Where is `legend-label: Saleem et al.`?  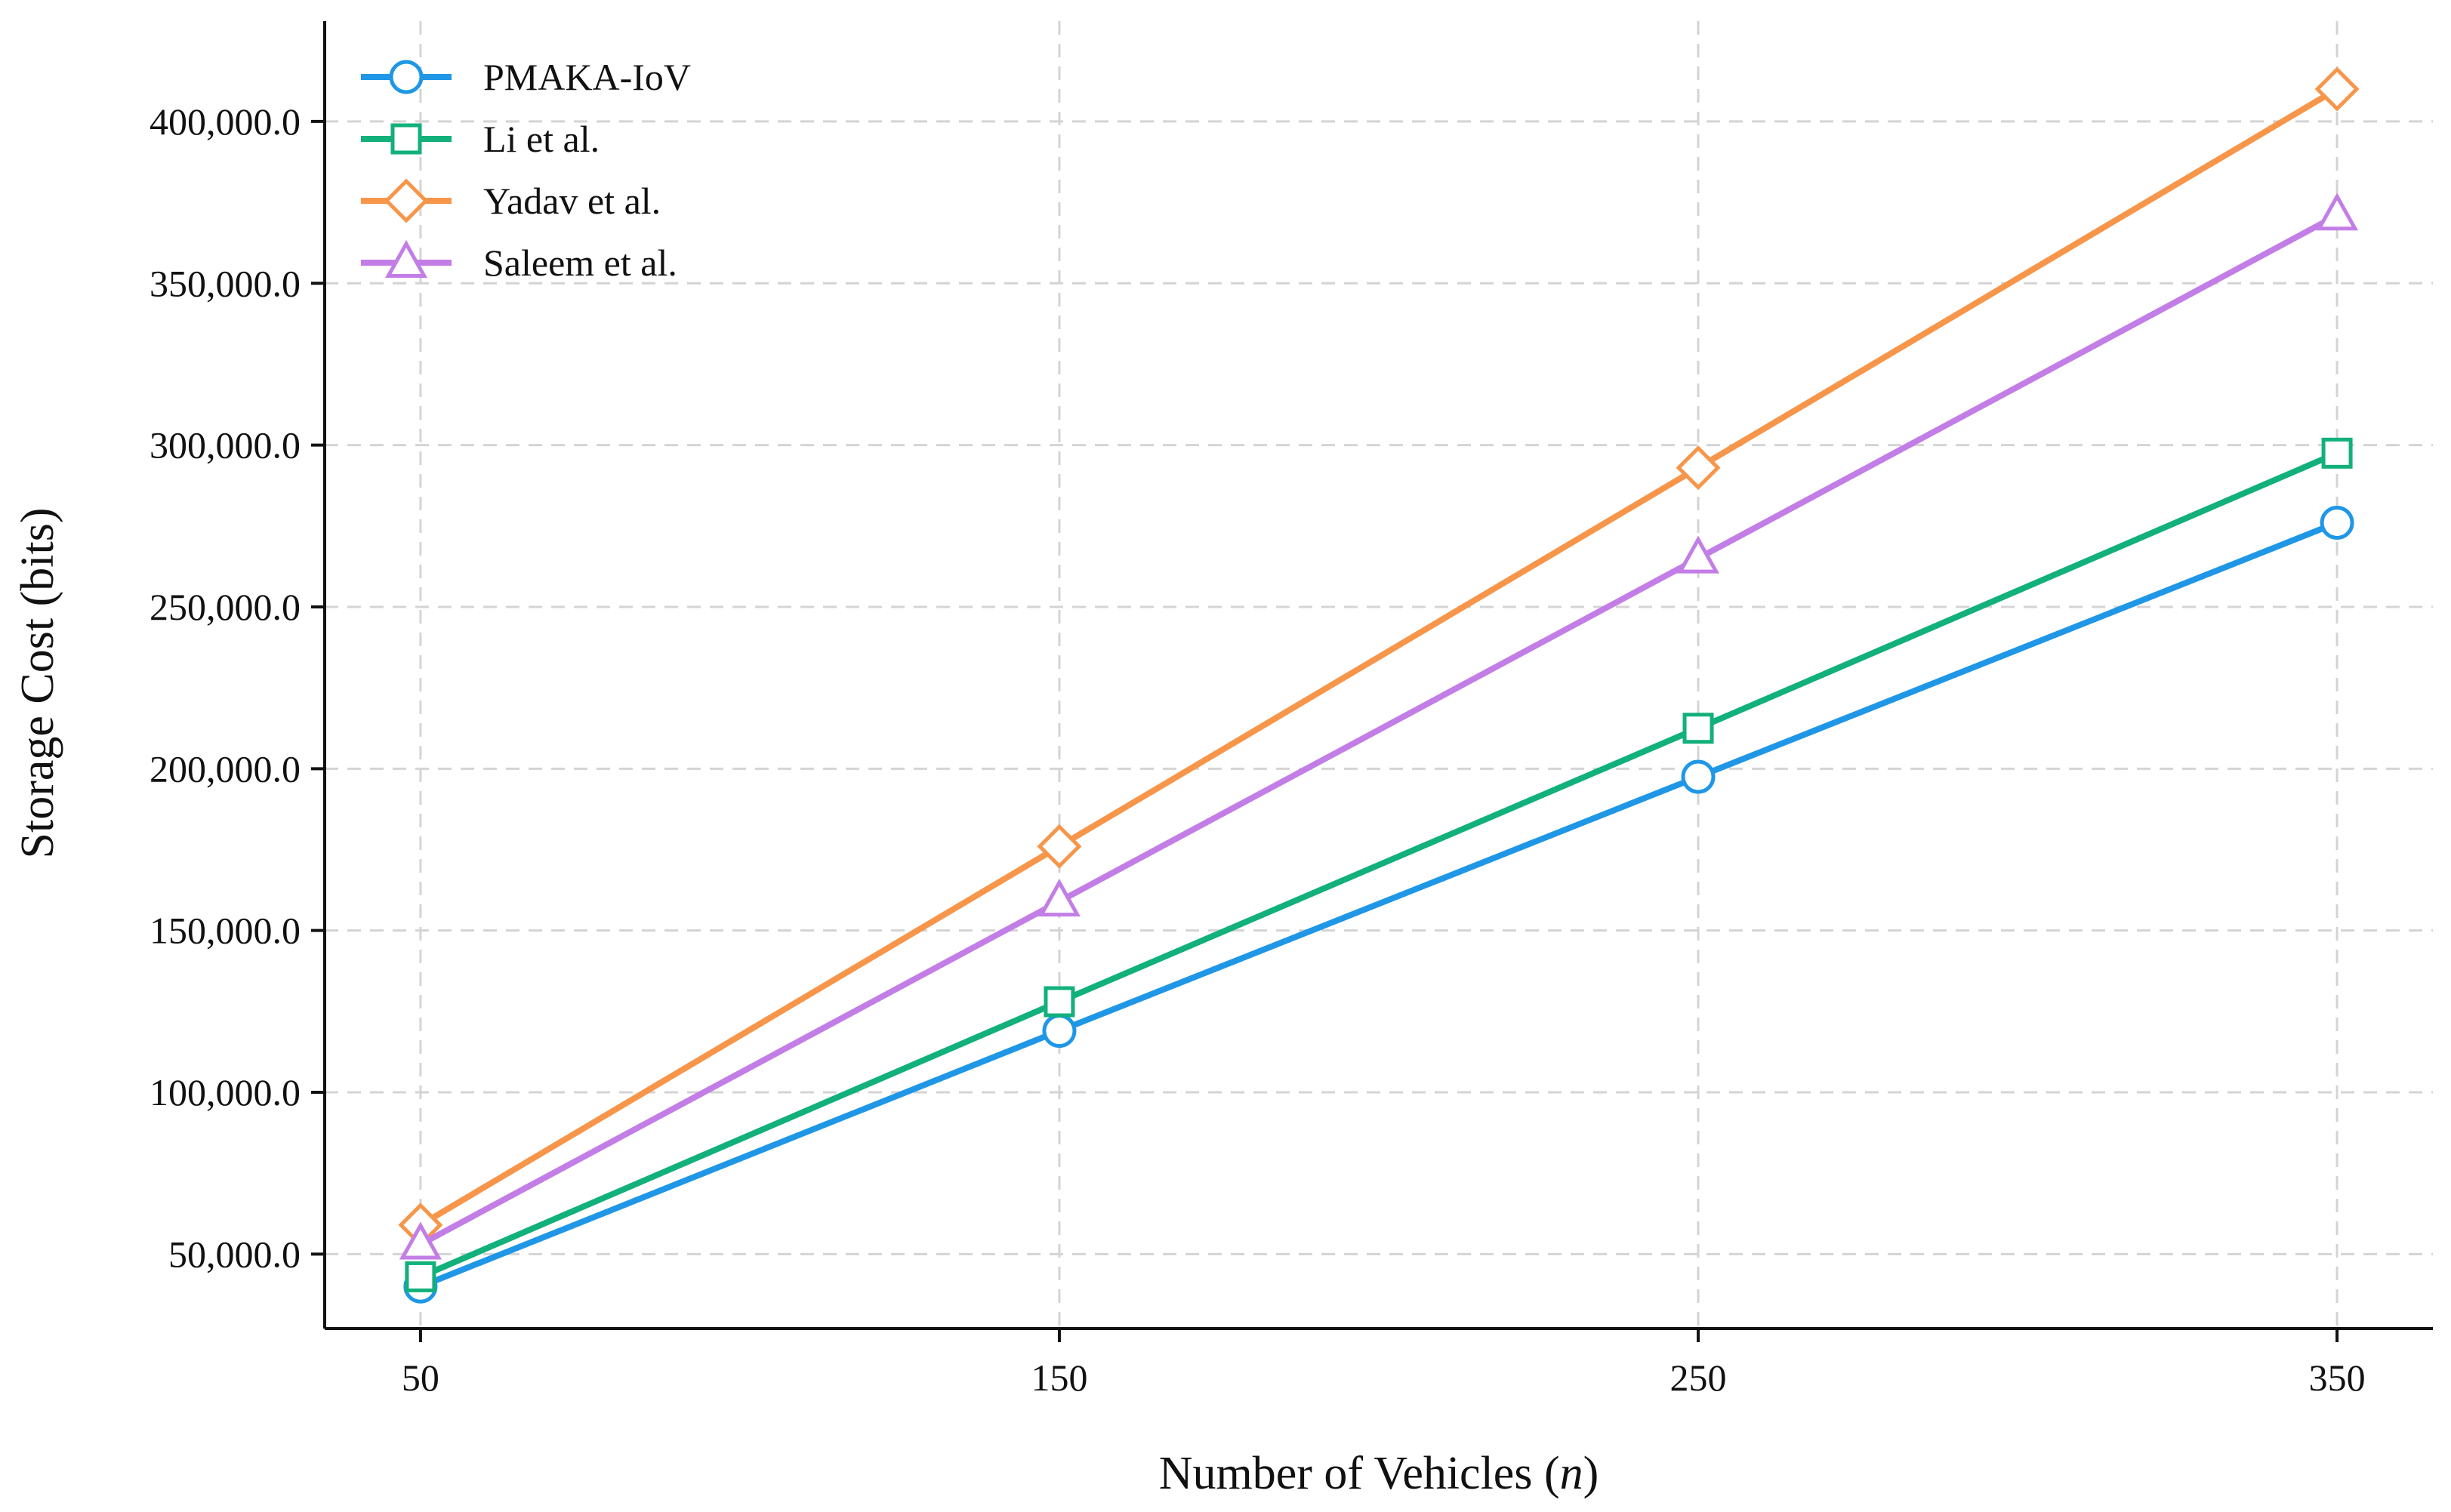 legend-label: Saleem et al. is located at coordinates (580, 263).